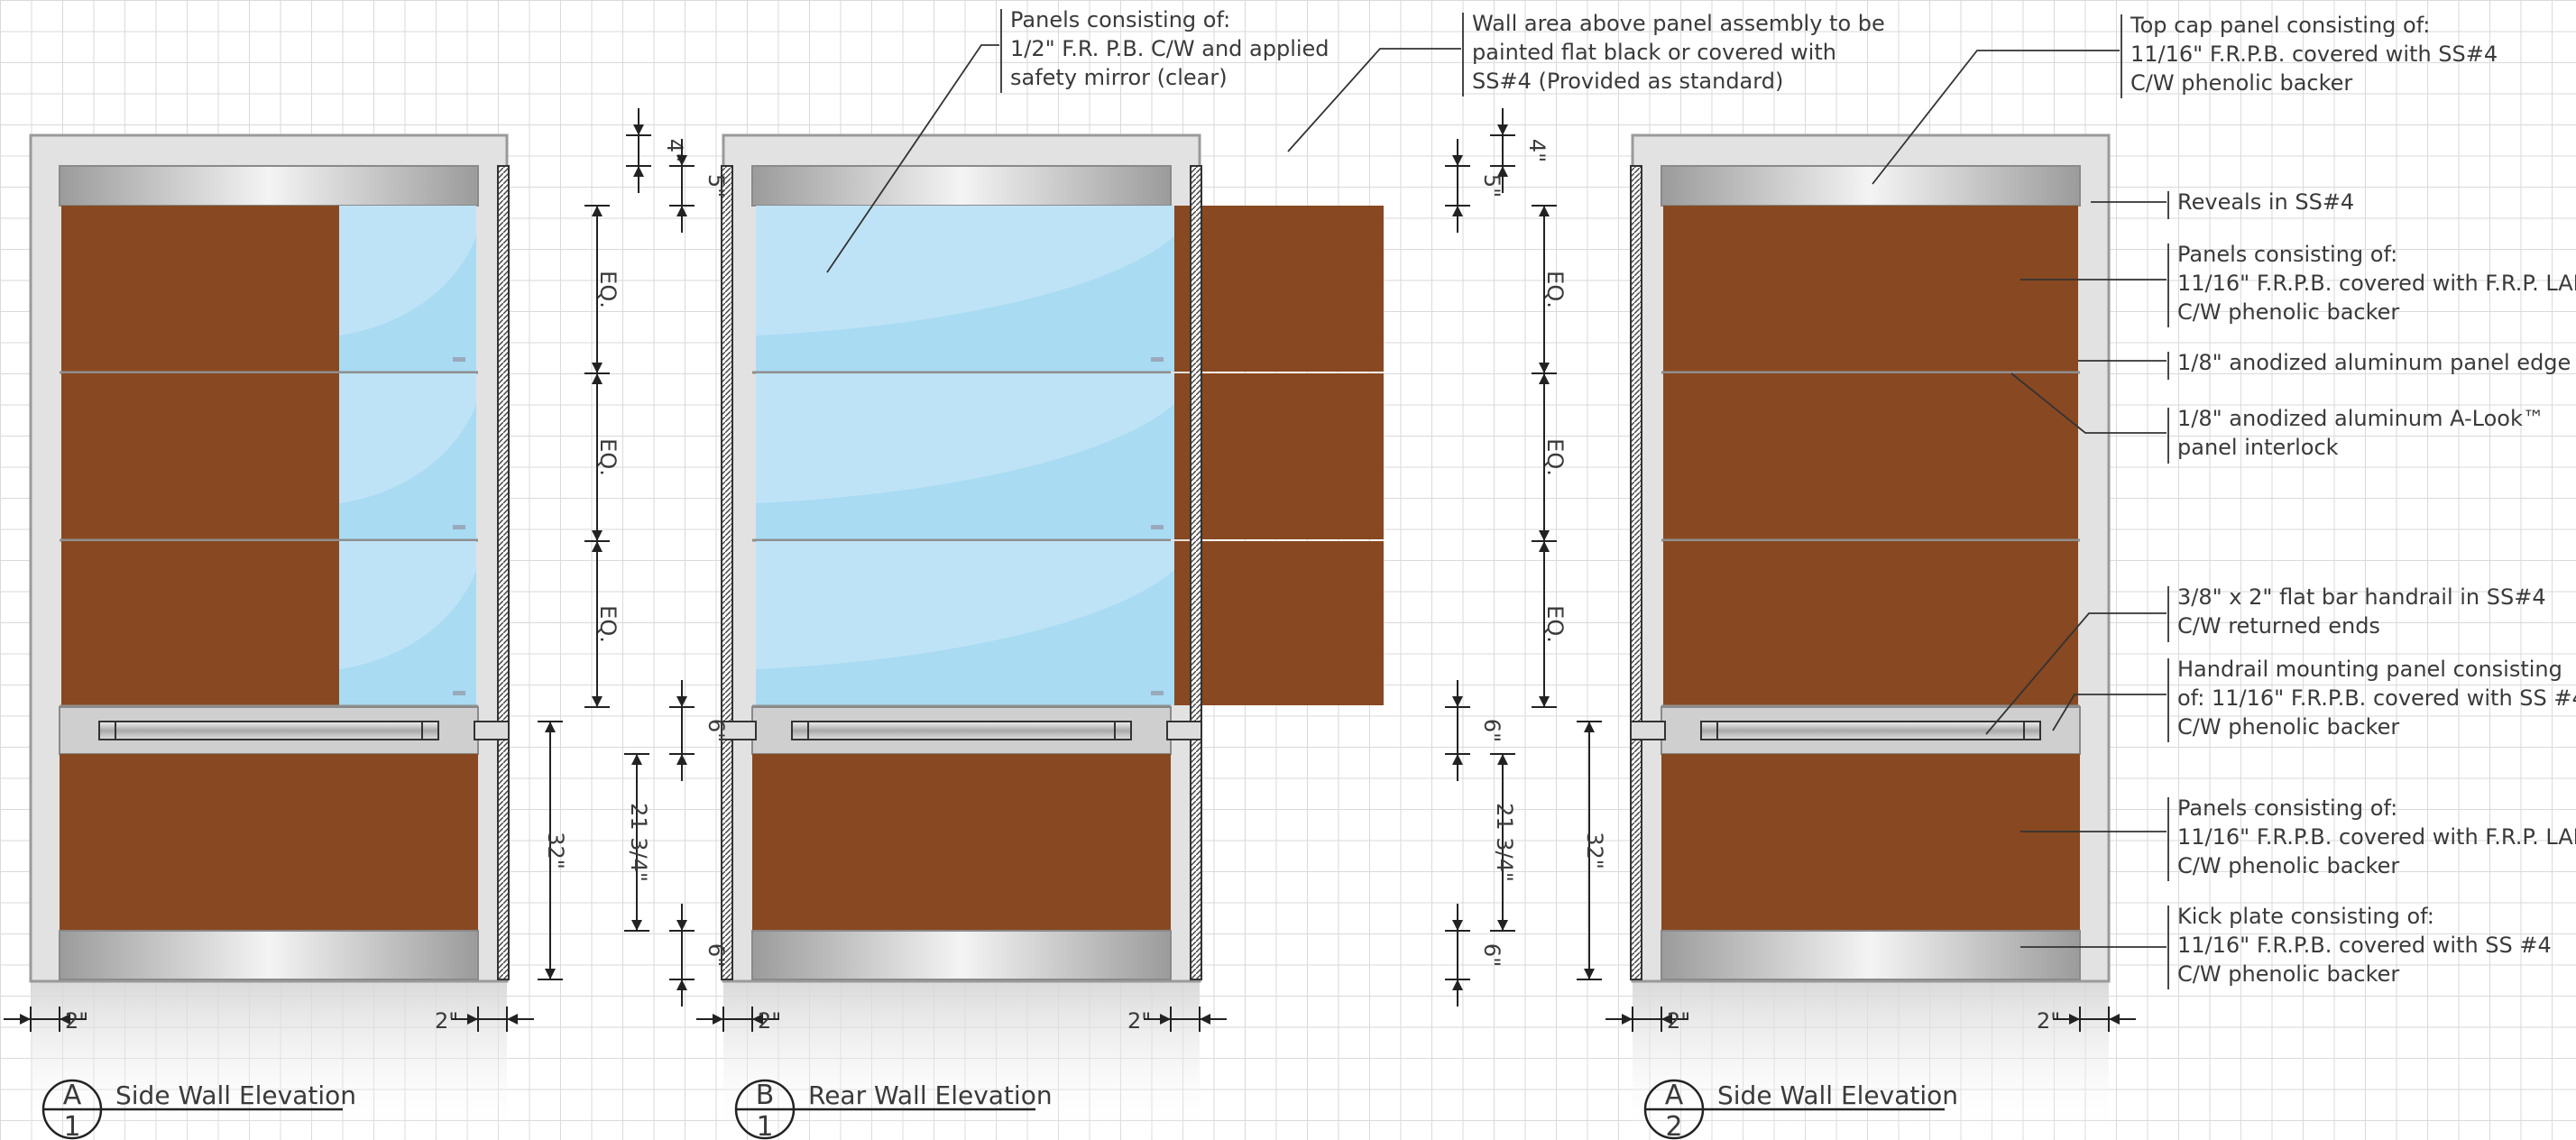 The image size is (2576, 1140). I want to click on callout-text: 1/8" anodized aluminum panel edge, so click(2374, 362).